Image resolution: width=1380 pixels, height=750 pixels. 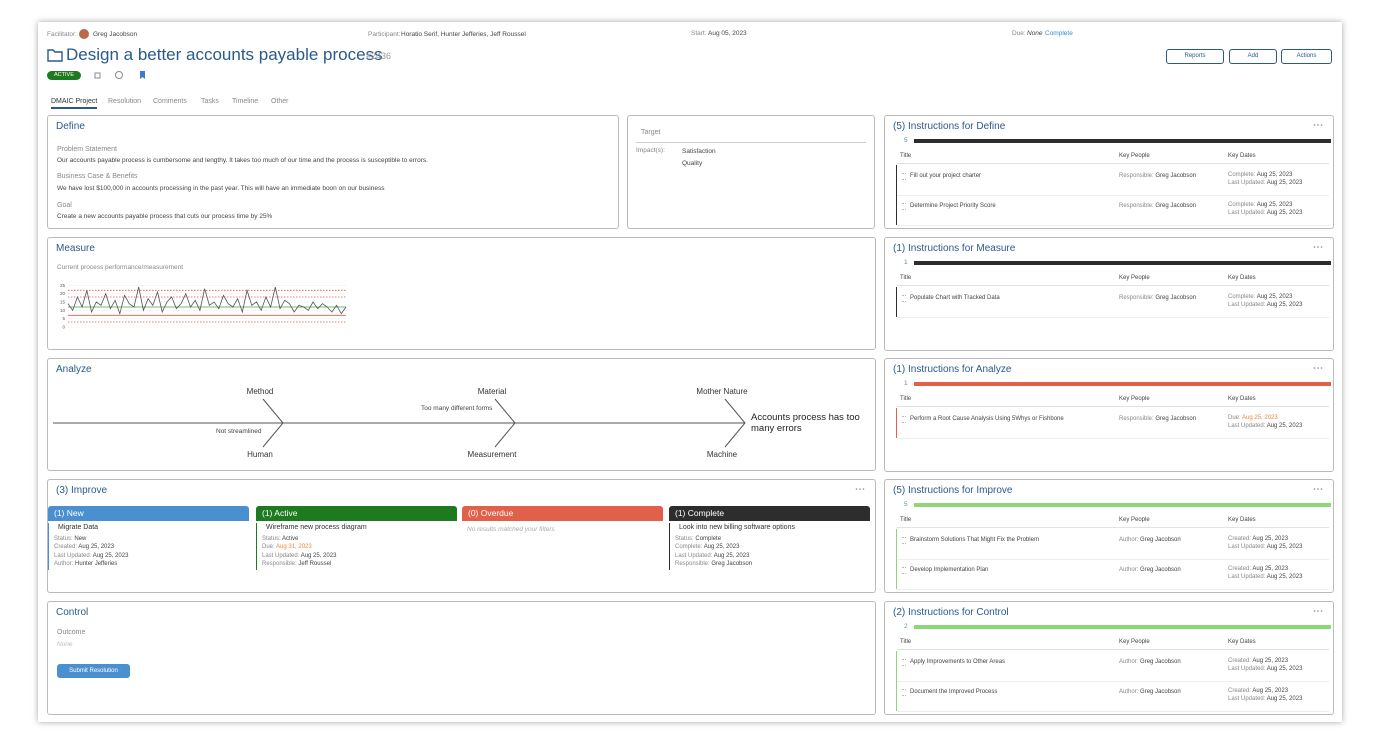 What do you see at coordinates (210, 101) in the screenshot?
I see `tab: Tasks` at bounding box center [210, 101].